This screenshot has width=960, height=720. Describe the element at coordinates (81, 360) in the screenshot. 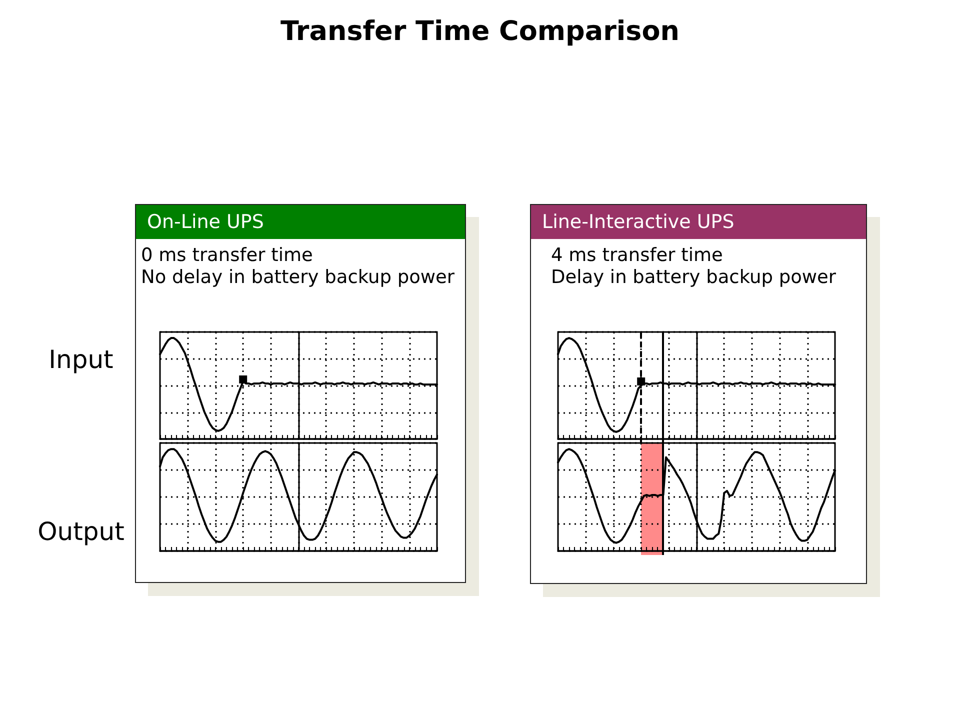

I see `y-axis-title: Input` at that location.